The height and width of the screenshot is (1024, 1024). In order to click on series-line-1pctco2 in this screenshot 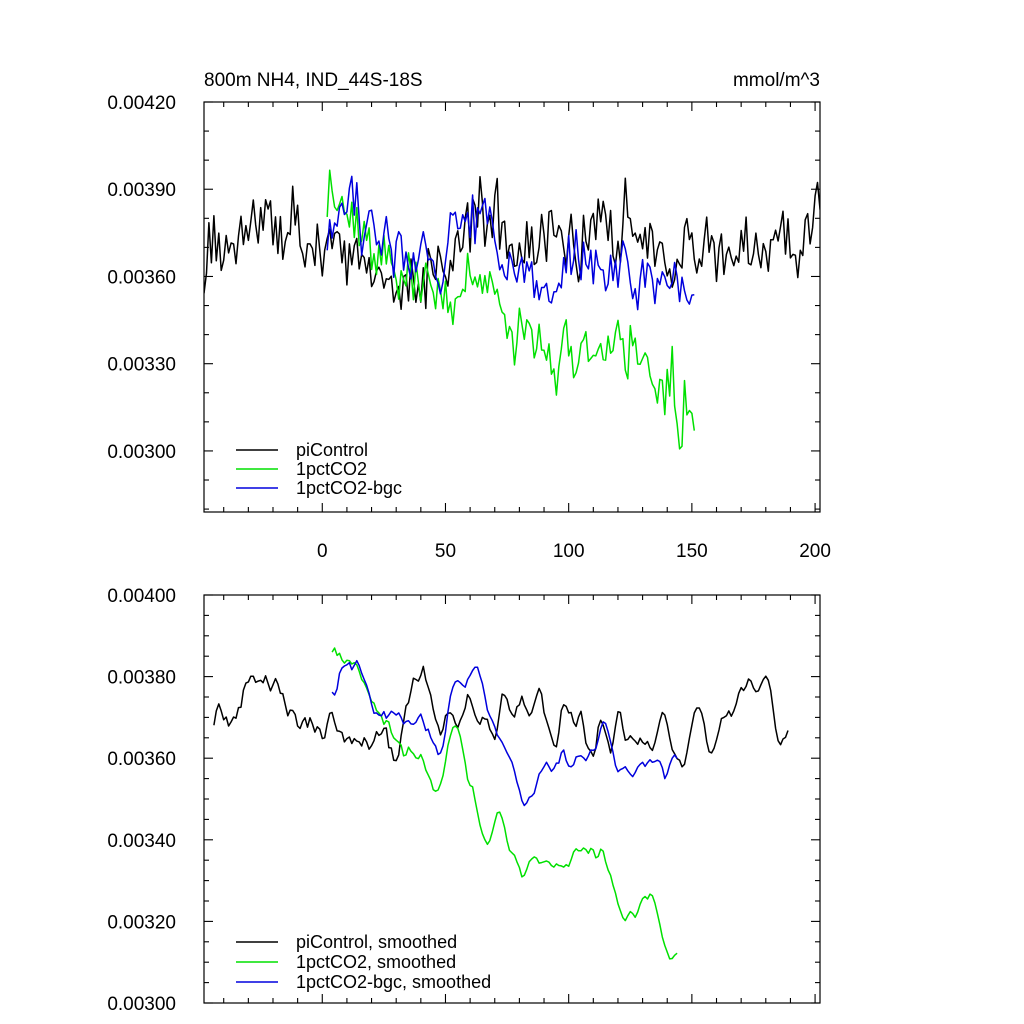, I will do `click(511, 309)`.